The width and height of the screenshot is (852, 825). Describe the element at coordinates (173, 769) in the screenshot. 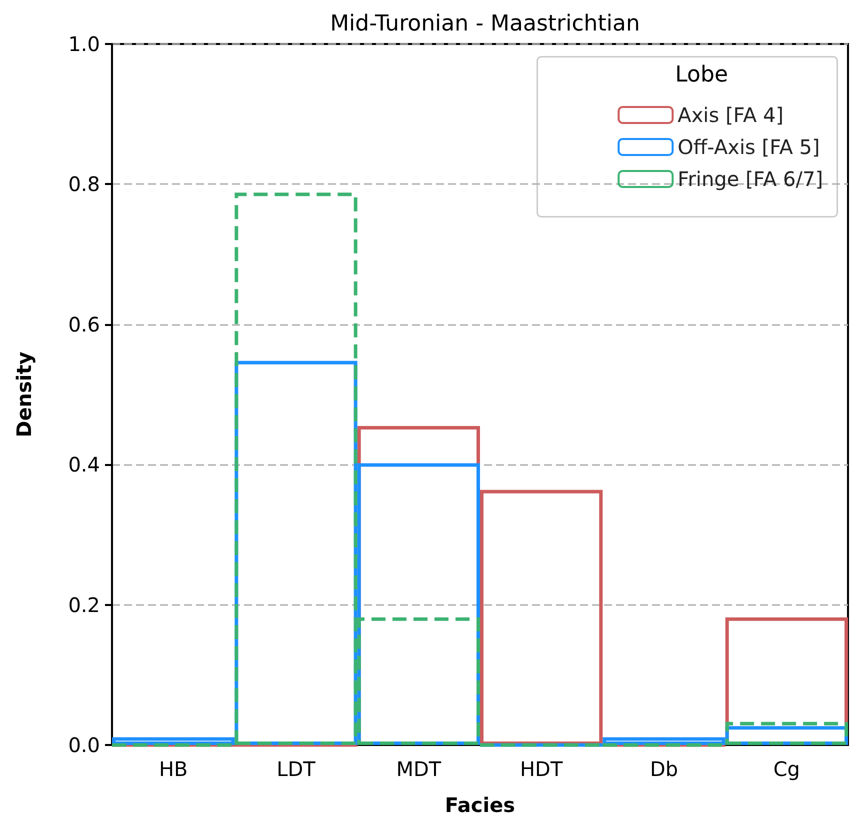

I see `x-tick-label: HB` at that location.